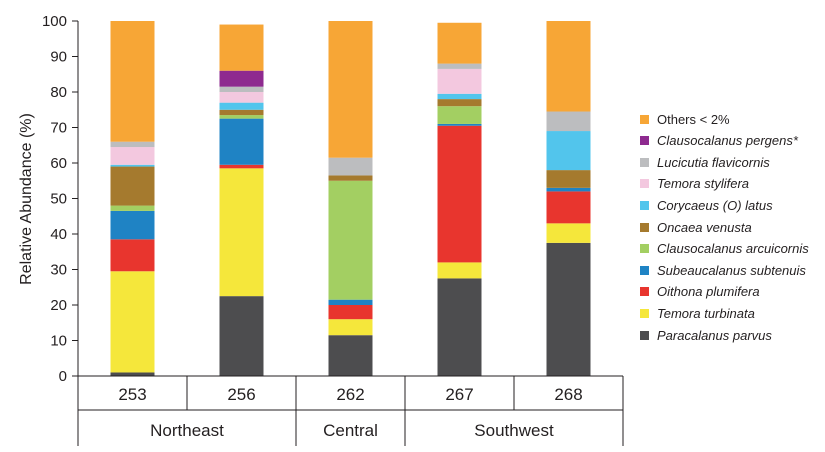 The height and width of the screenshot is (452, 825). Describe the element at coordinates (693, 119) in the screenshot. I see `legend-label: Others < 2%` at that location.